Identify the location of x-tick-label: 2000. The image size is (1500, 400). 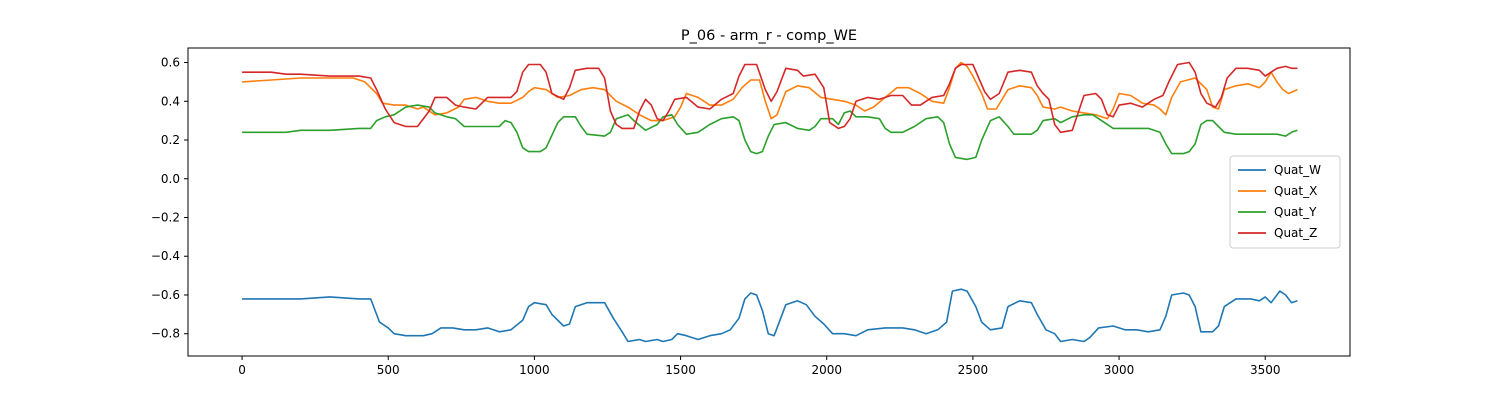
(826, 370).